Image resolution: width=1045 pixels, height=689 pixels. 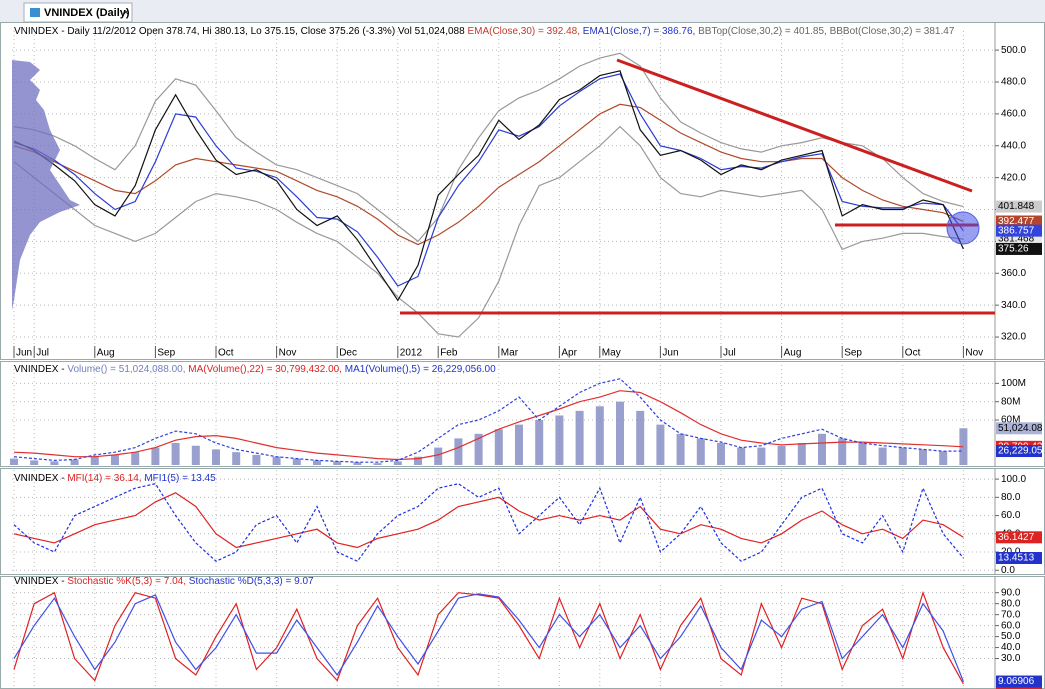 I want to click on y-tick-label: 90.0, so click(x=1011, y=592).